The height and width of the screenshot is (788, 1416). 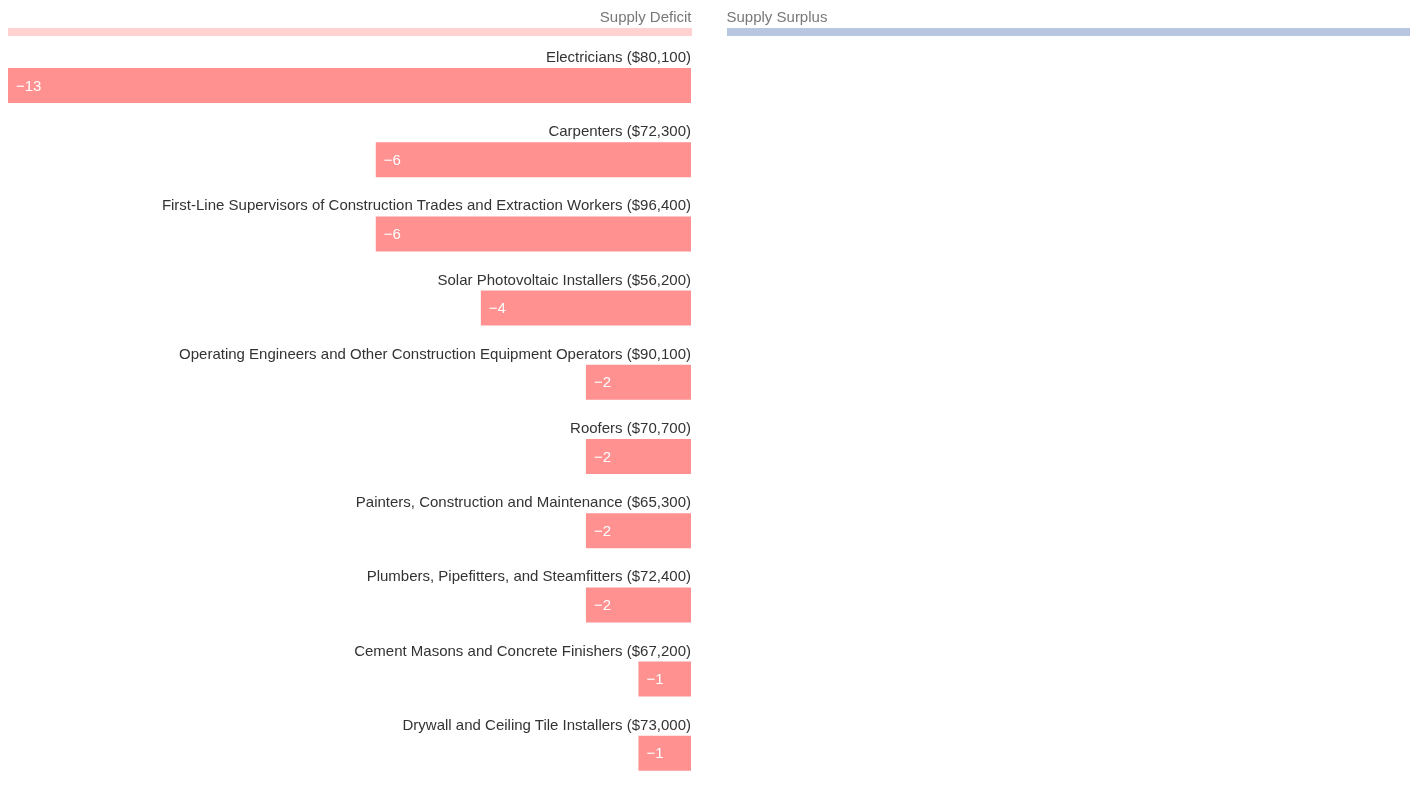 What do you see at coordinates (546, 724) in the screenshot?
I see `y-tick-label: Drywall and Ceiling Tile Installers ($73,000)` at bounding box center [546, 724].